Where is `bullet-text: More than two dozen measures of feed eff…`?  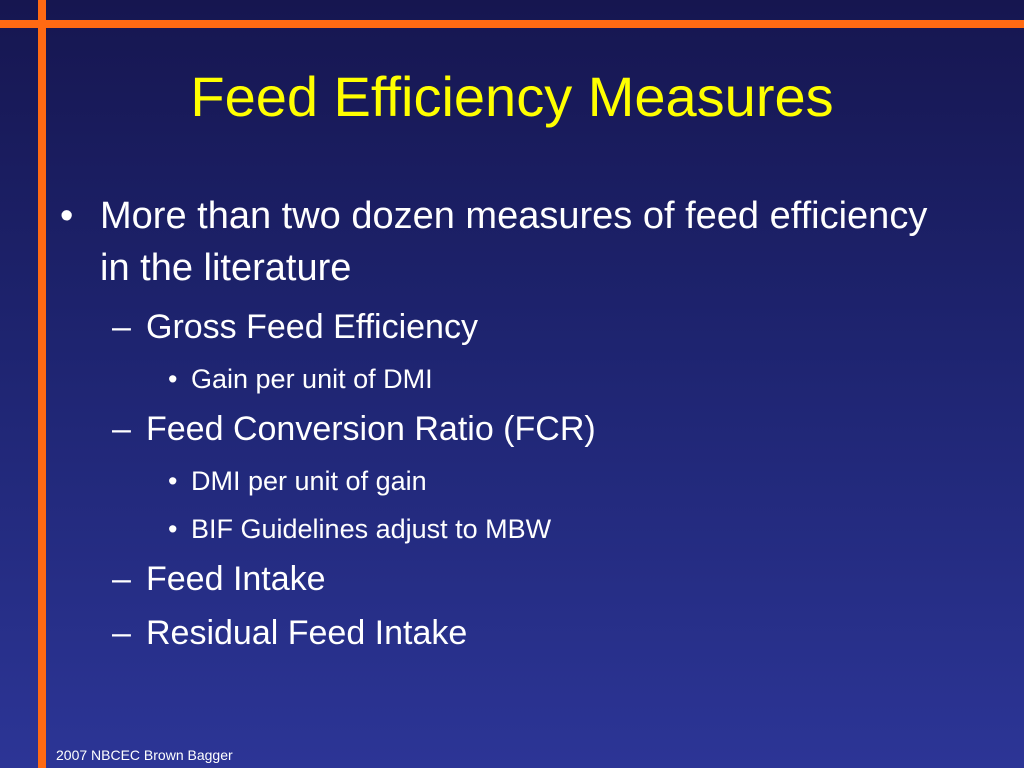 bullet-text: More than two dozen measures of feed eff… is located at coordinates (514, 242).